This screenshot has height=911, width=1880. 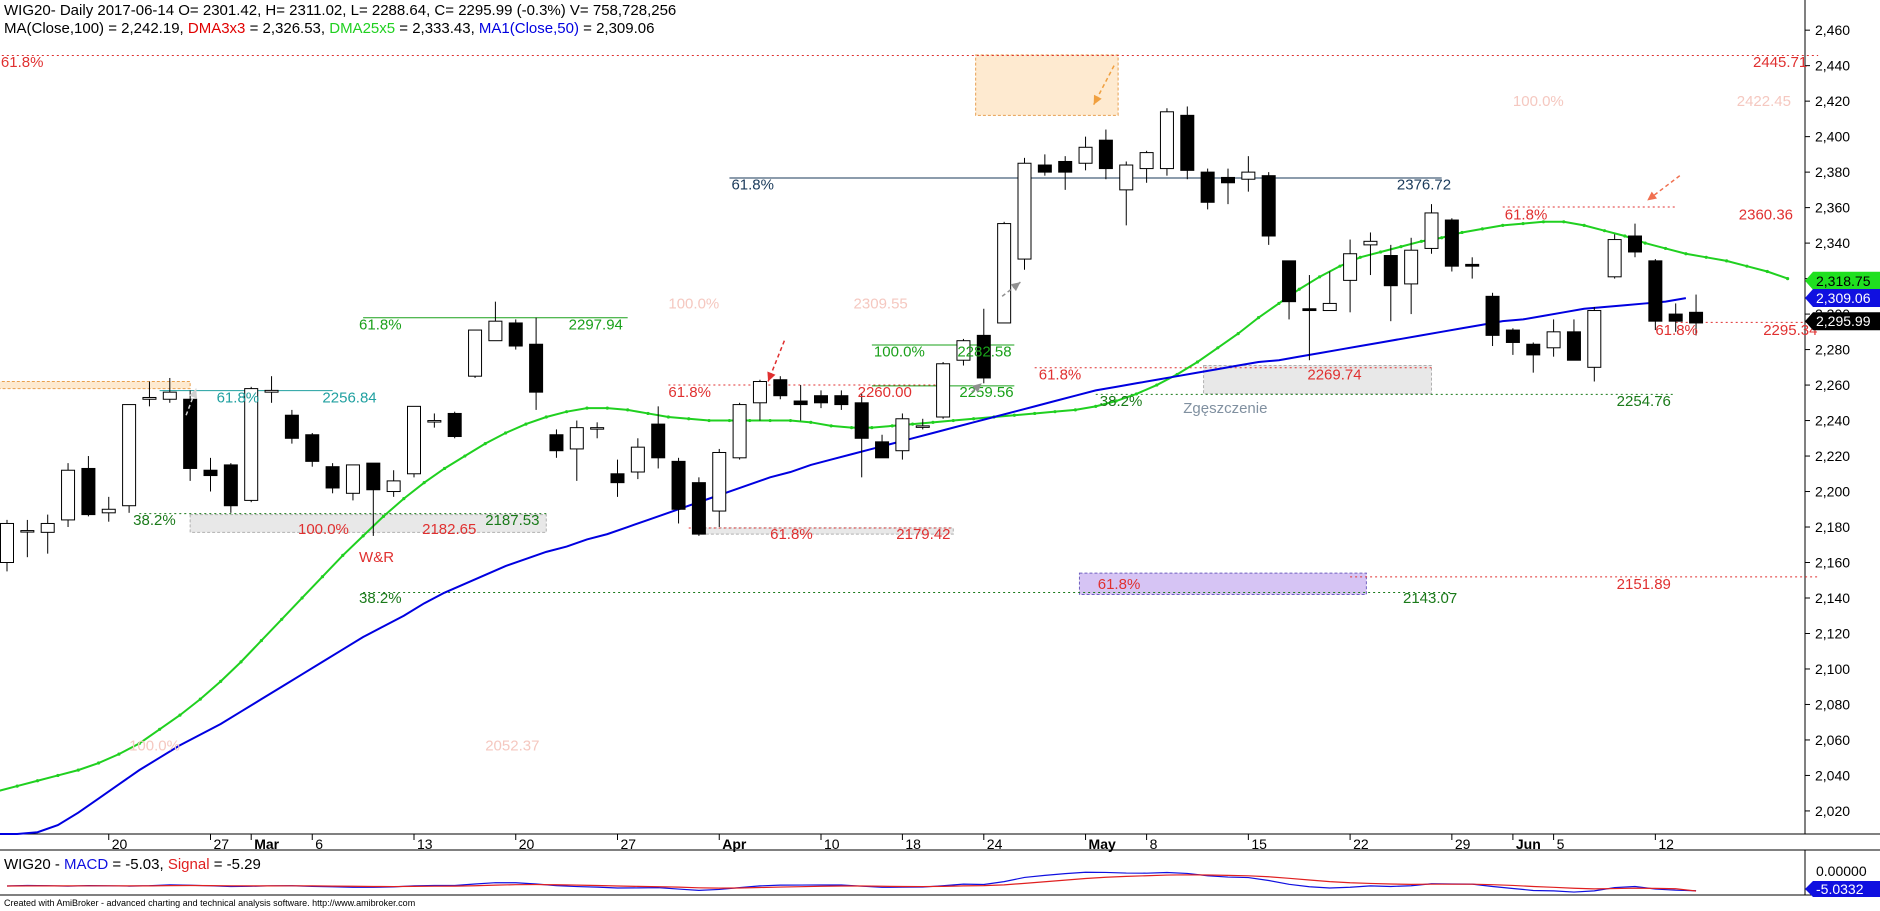 What do you see at coordinates (923, 534) in the screenshot?
I see `level-label: 2179.42` at bounding box center [923, 534].